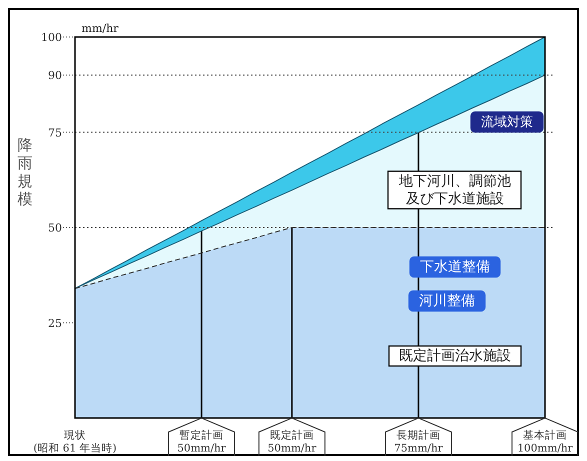 The width and height of the screenshot is (587, 461). I want to click on x-tick-label: 現状 (昭和 61 年当時), so click(75, 442).